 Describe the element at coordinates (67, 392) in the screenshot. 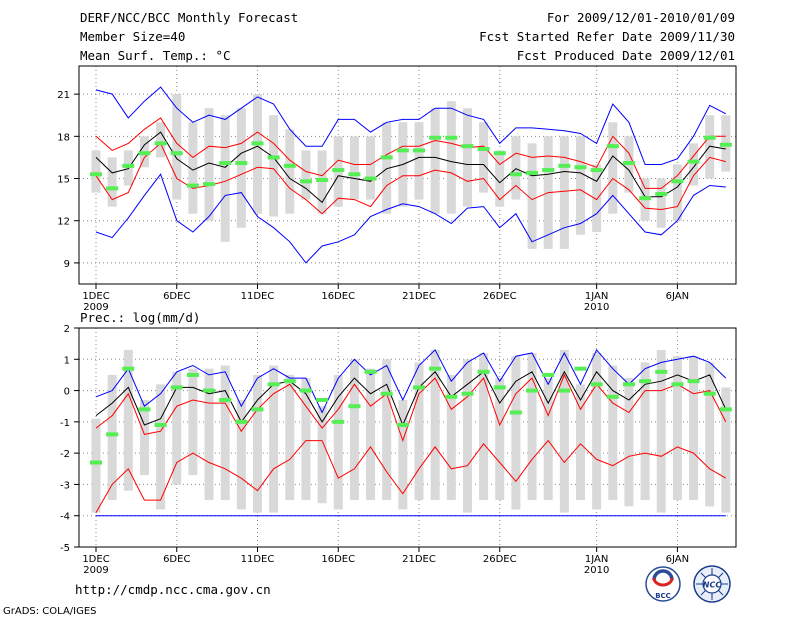

I see `y-tick-label: 0` at that location.